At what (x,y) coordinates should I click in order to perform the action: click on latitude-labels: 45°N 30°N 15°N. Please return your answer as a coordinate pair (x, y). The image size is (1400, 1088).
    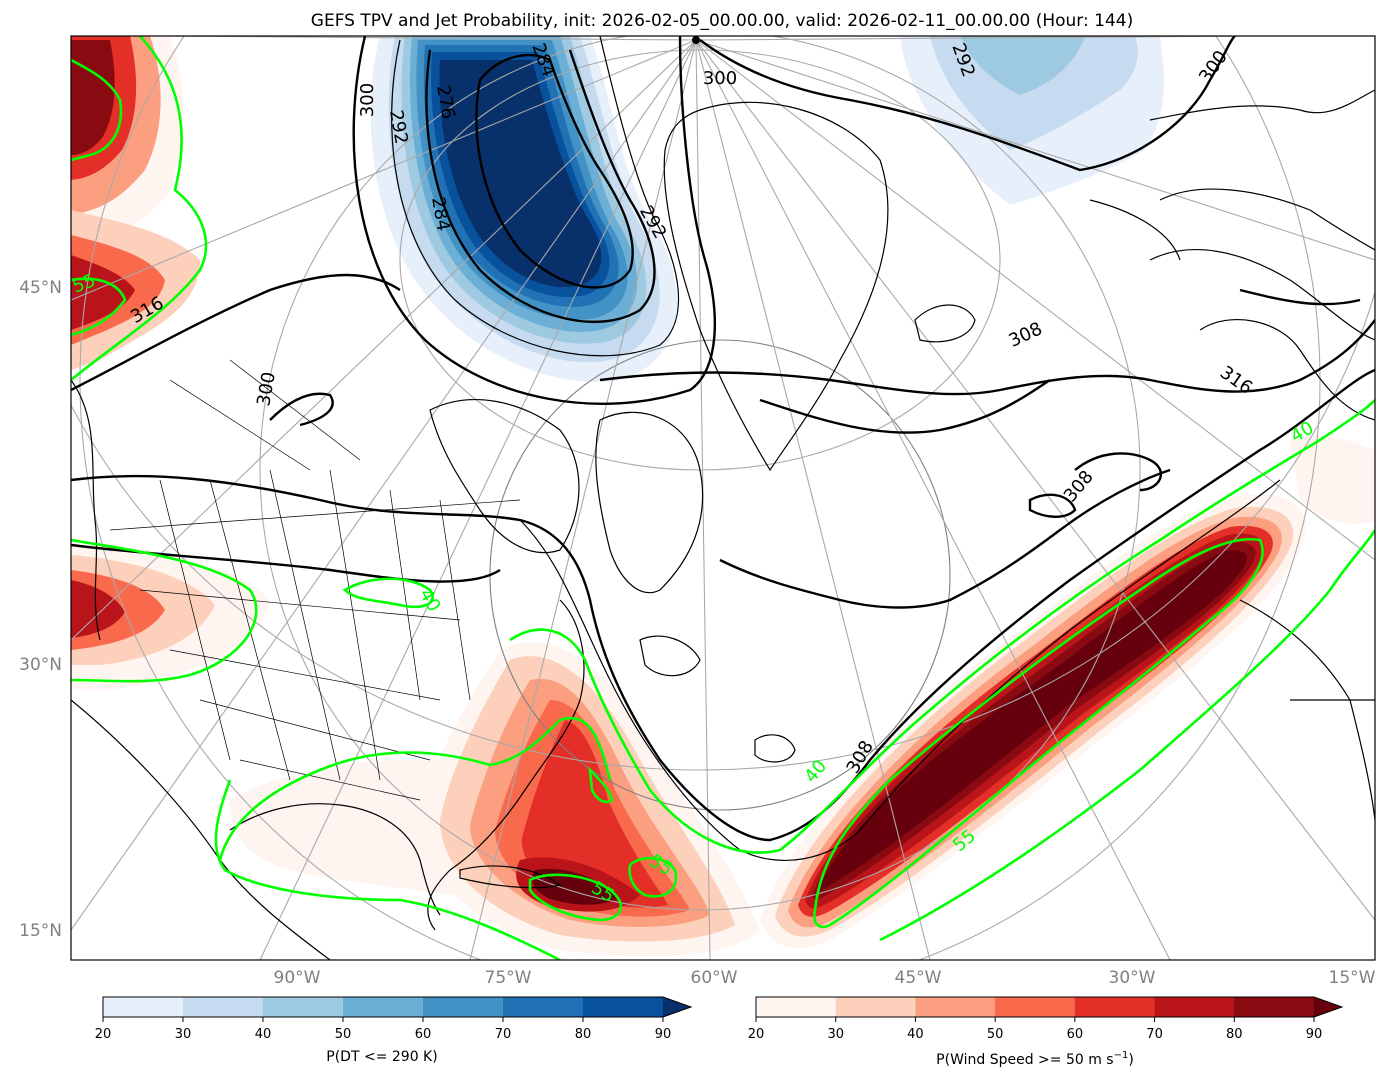
    Looking at the image, I should click on (40, 609).